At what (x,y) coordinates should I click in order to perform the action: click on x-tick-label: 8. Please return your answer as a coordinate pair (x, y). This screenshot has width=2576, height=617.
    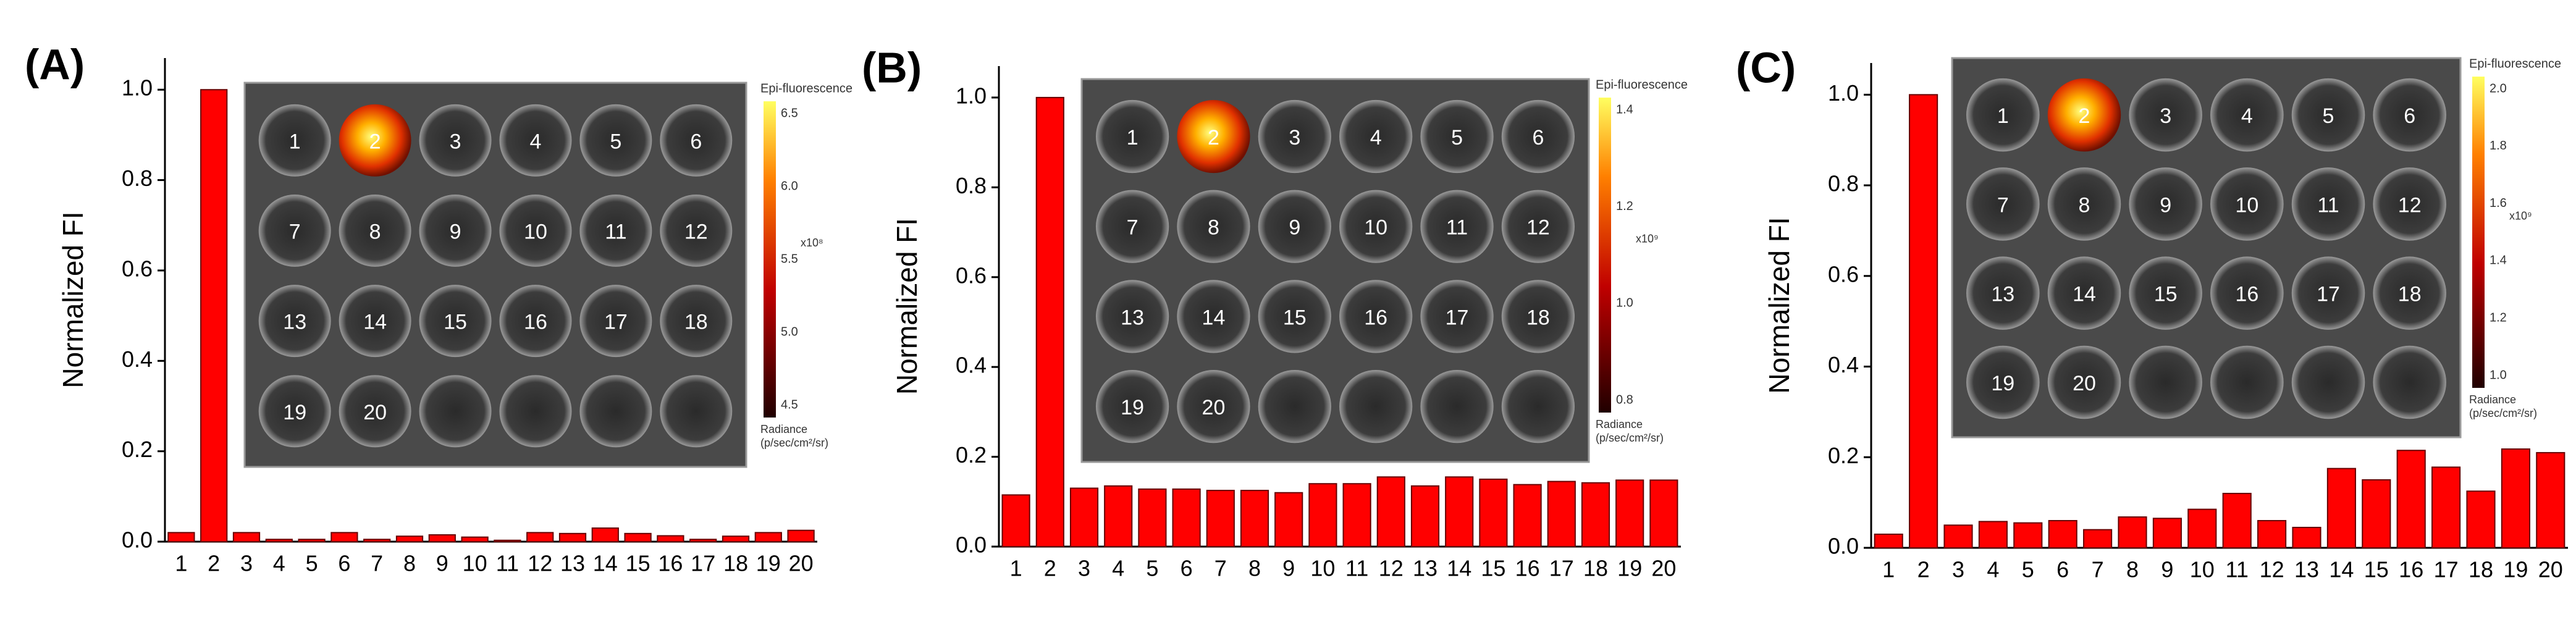
    Looking at the image, I should click on (1254, 568).